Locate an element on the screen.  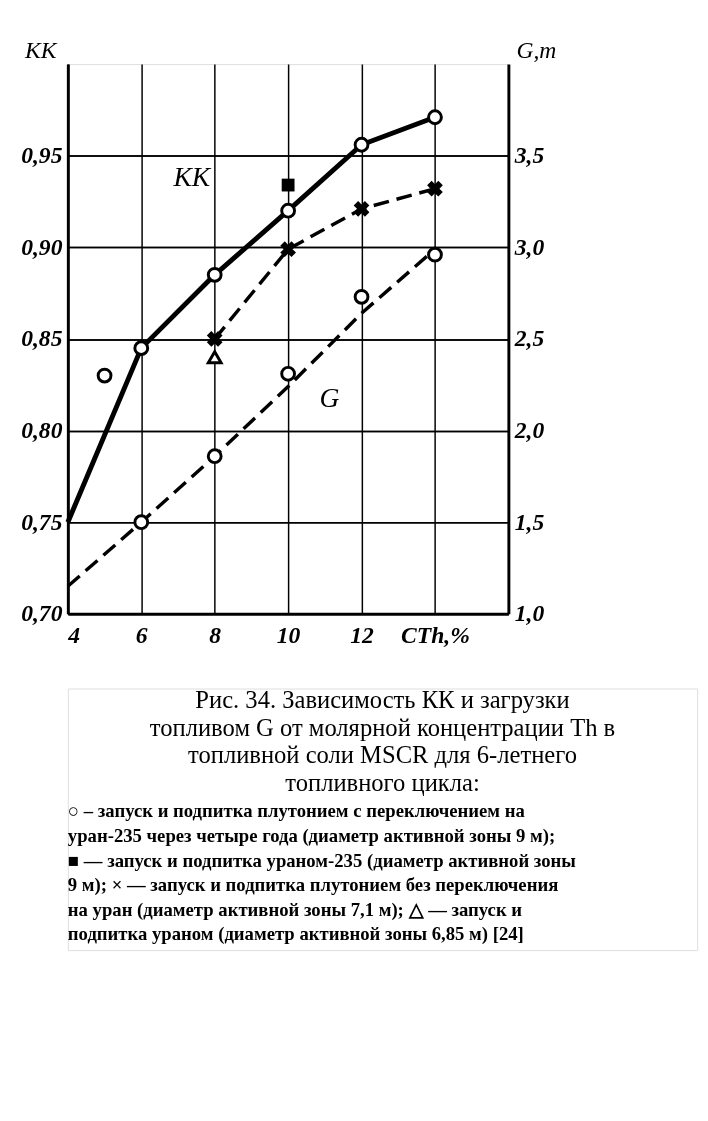
y-tick-label: 0,90 is located at coordinates (42, 246).